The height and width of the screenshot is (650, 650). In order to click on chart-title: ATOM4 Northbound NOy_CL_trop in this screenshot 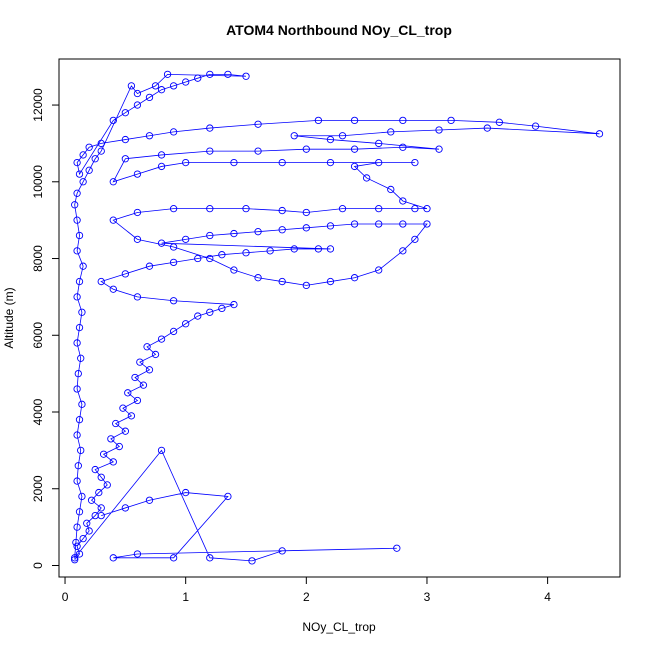, I will do `click(339, 30)`.